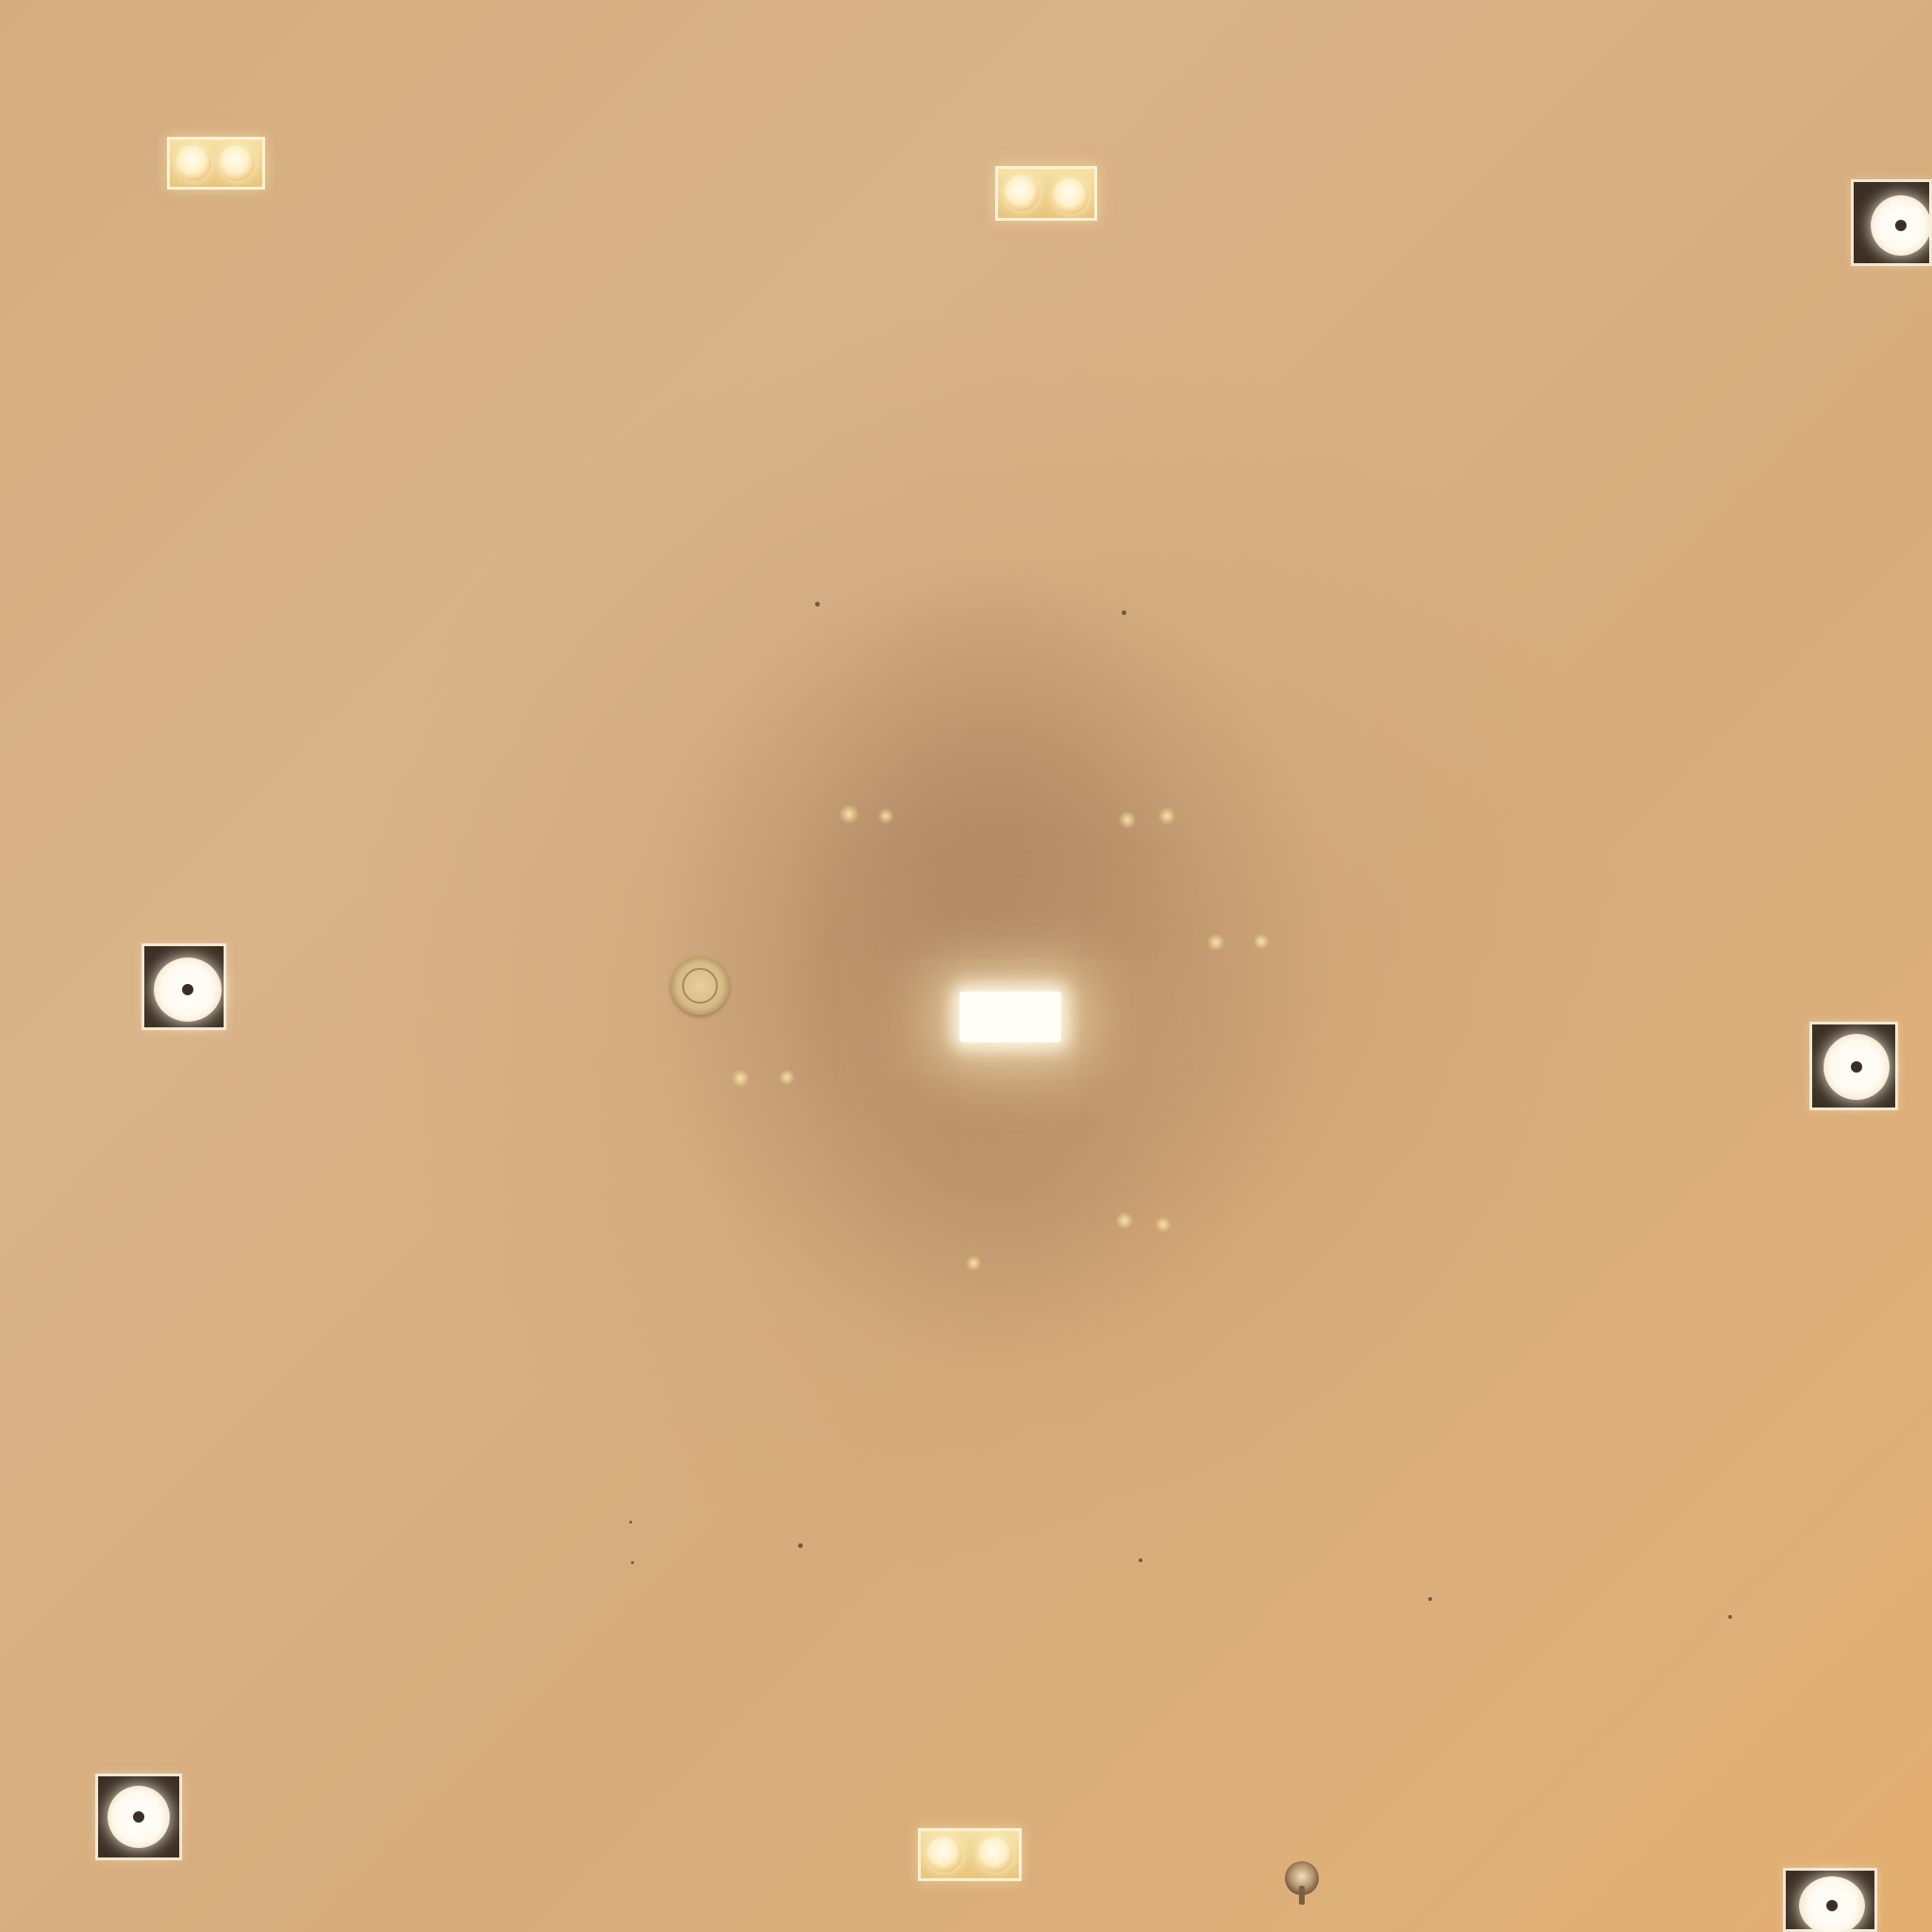 The width and height of the screenshot is (1932, 1932). I want to click on smoke-detector-ring, so click(700, 986).